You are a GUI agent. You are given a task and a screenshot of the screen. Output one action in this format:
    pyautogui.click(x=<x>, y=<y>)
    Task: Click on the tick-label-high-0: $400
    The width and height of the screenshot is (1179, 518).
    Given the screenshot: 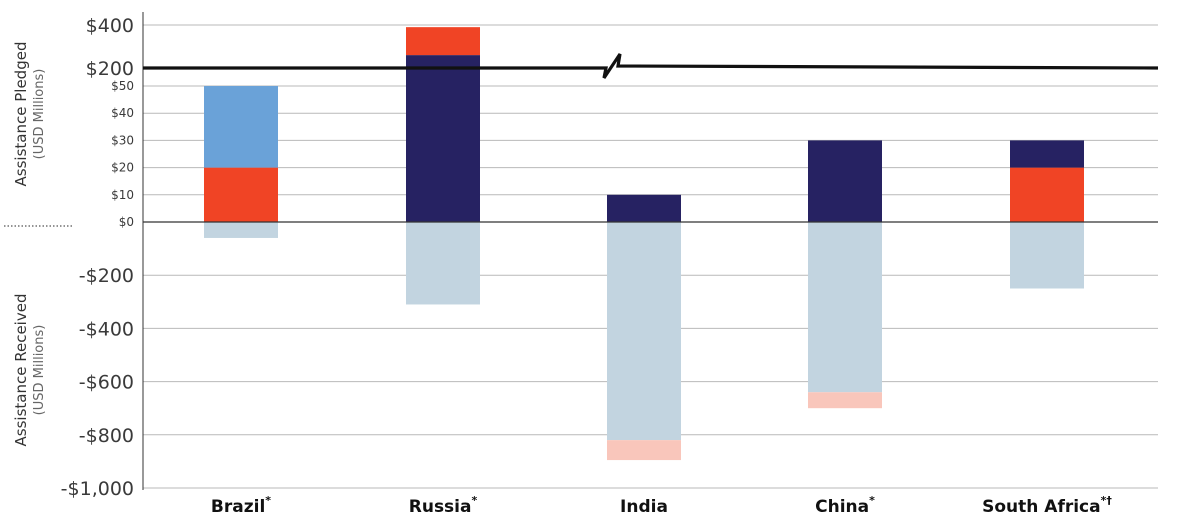 What is the action you would take?
    pyautogui.click(x=110, y=26)
    